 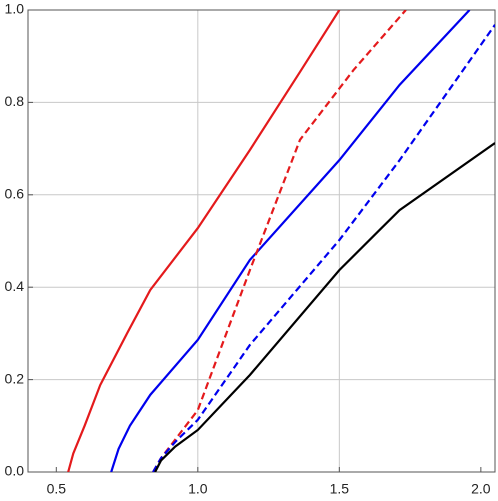 I want to click on y-tick-label: 0.0, so click(x=15, y=471).